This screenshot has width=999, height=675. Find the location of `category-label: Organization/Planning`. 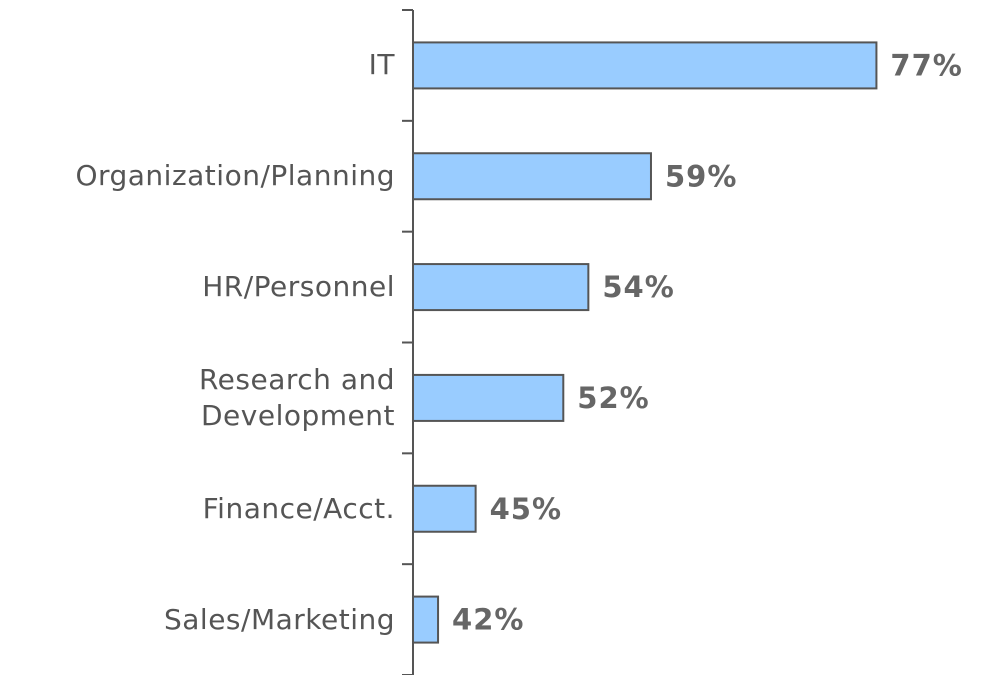

category-label: Organization/Planning is located at coordinates (235, 176).